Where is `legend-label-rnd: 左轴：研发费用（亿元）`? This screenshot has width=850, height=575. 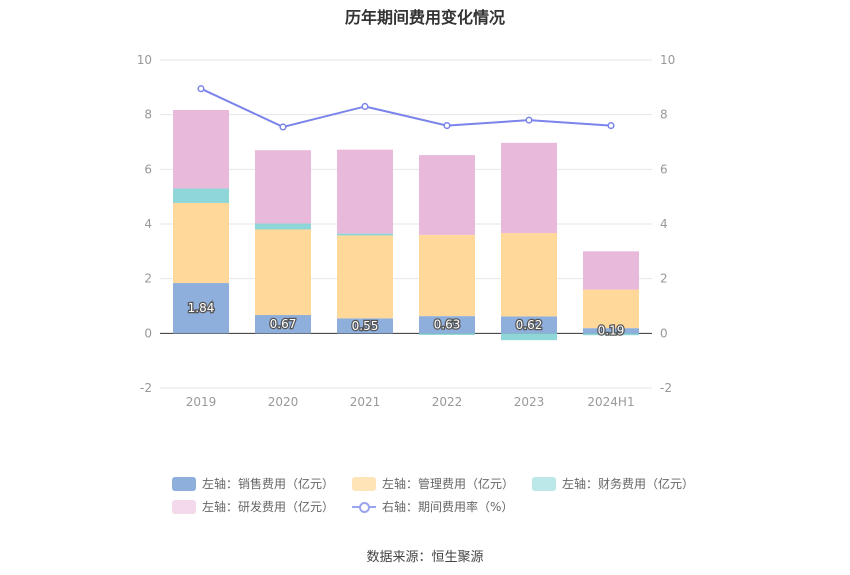 legend-label-rnd: 左轴：研发费用（亿元） is located at coordinates (268, 507).